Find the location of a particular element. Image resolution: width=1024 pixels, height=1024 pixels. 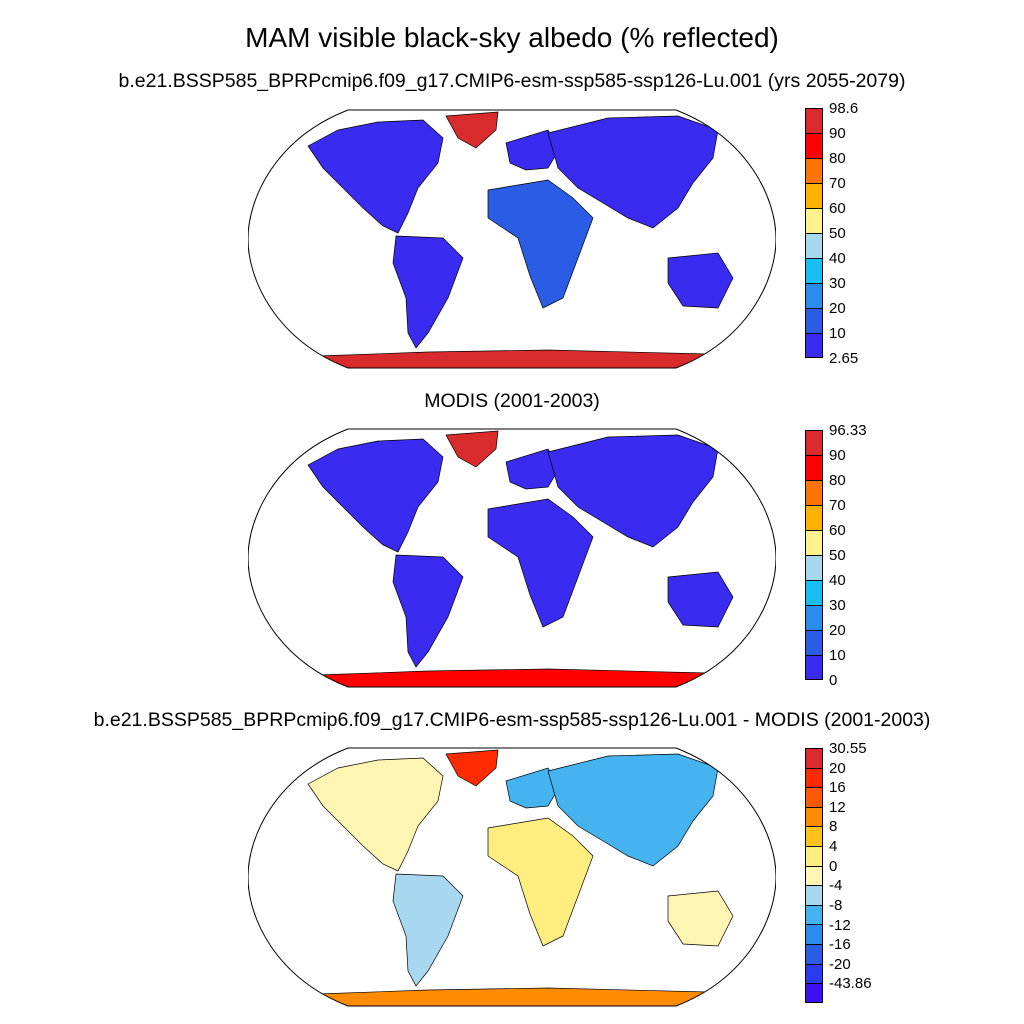

panel-2-title: MODIS (2001-2003) is located at coordinates (512, 401).